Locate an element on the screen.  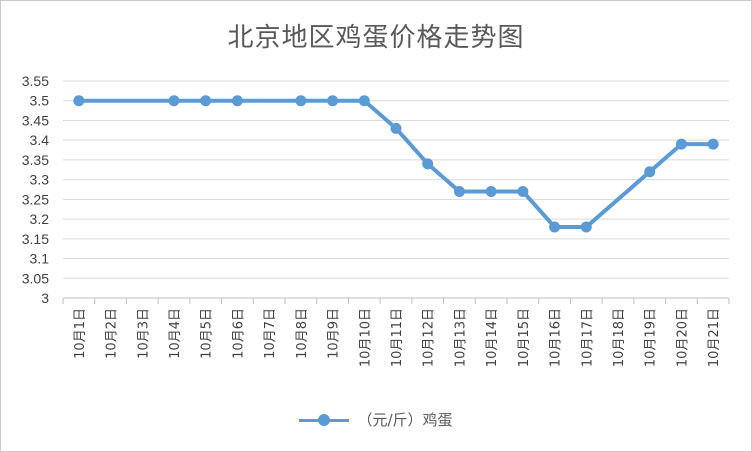
x-tick-label: 10月16日 is located at coordinates (556, 337).